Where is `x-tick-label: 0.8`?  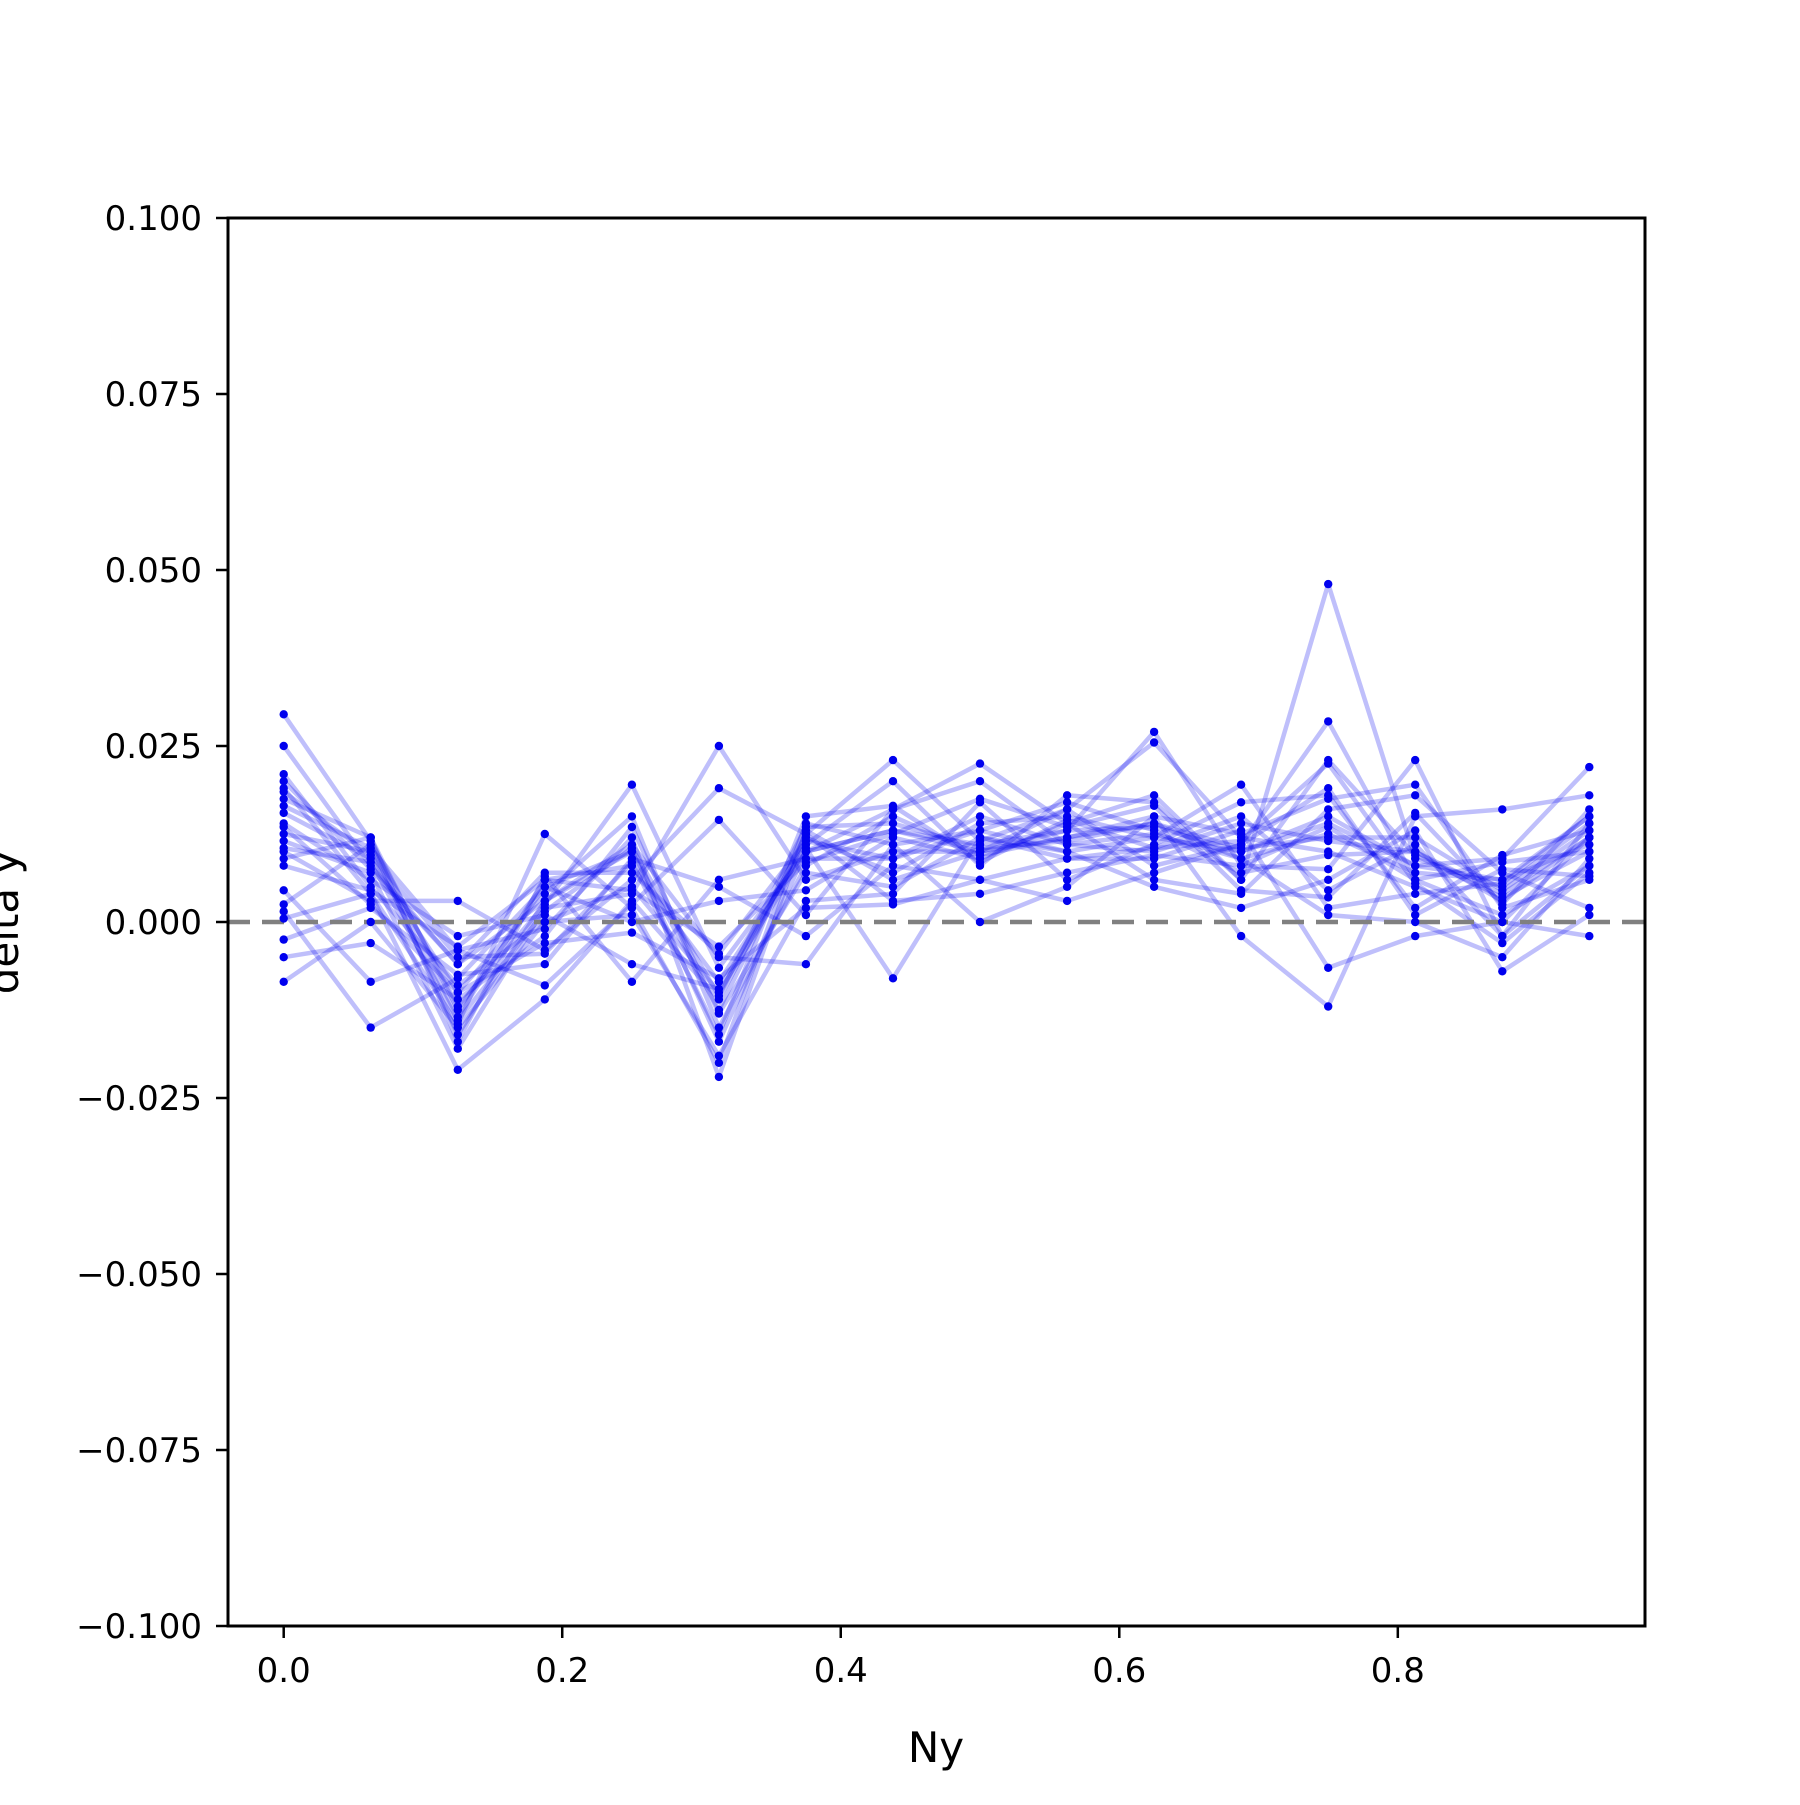
x-tick-label: 0.8 is located at coordinates (1398, 1671).